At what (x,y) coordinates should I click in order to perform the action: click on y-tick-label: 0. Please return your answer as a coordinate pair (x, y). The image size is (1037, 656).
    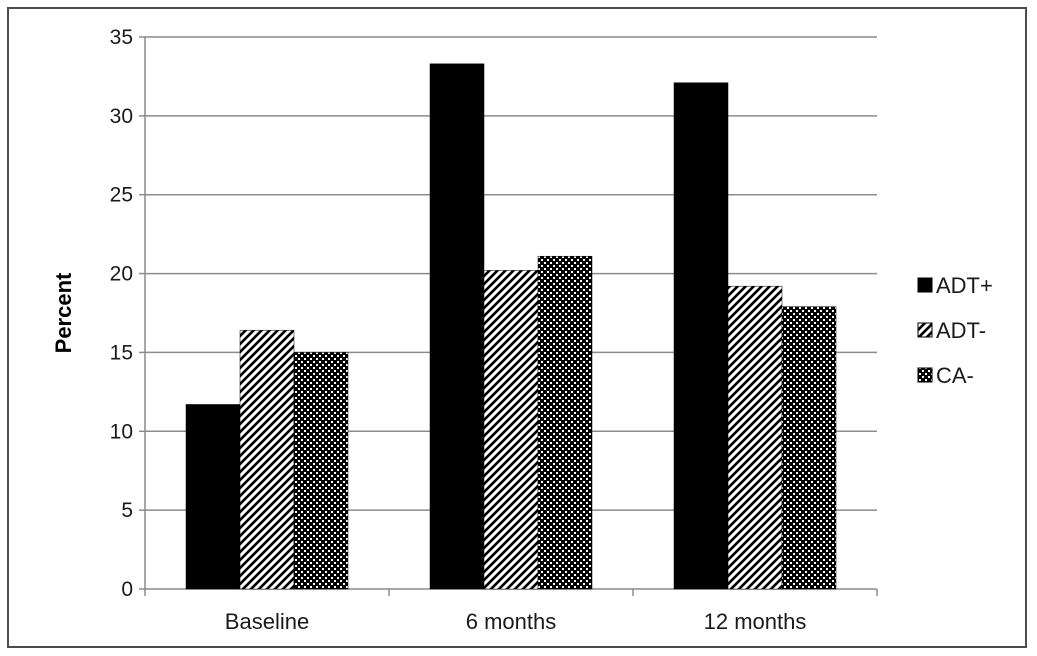
    Looking at the image, I should click on (127, 589).